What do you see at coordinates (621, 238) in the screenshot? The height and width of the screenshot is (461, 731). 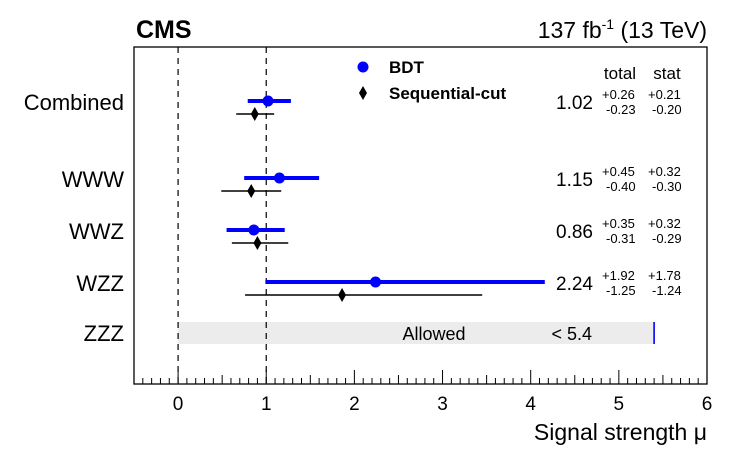 I see `result-total-down-wwz: -0.31` at bounding box center [621, 238].